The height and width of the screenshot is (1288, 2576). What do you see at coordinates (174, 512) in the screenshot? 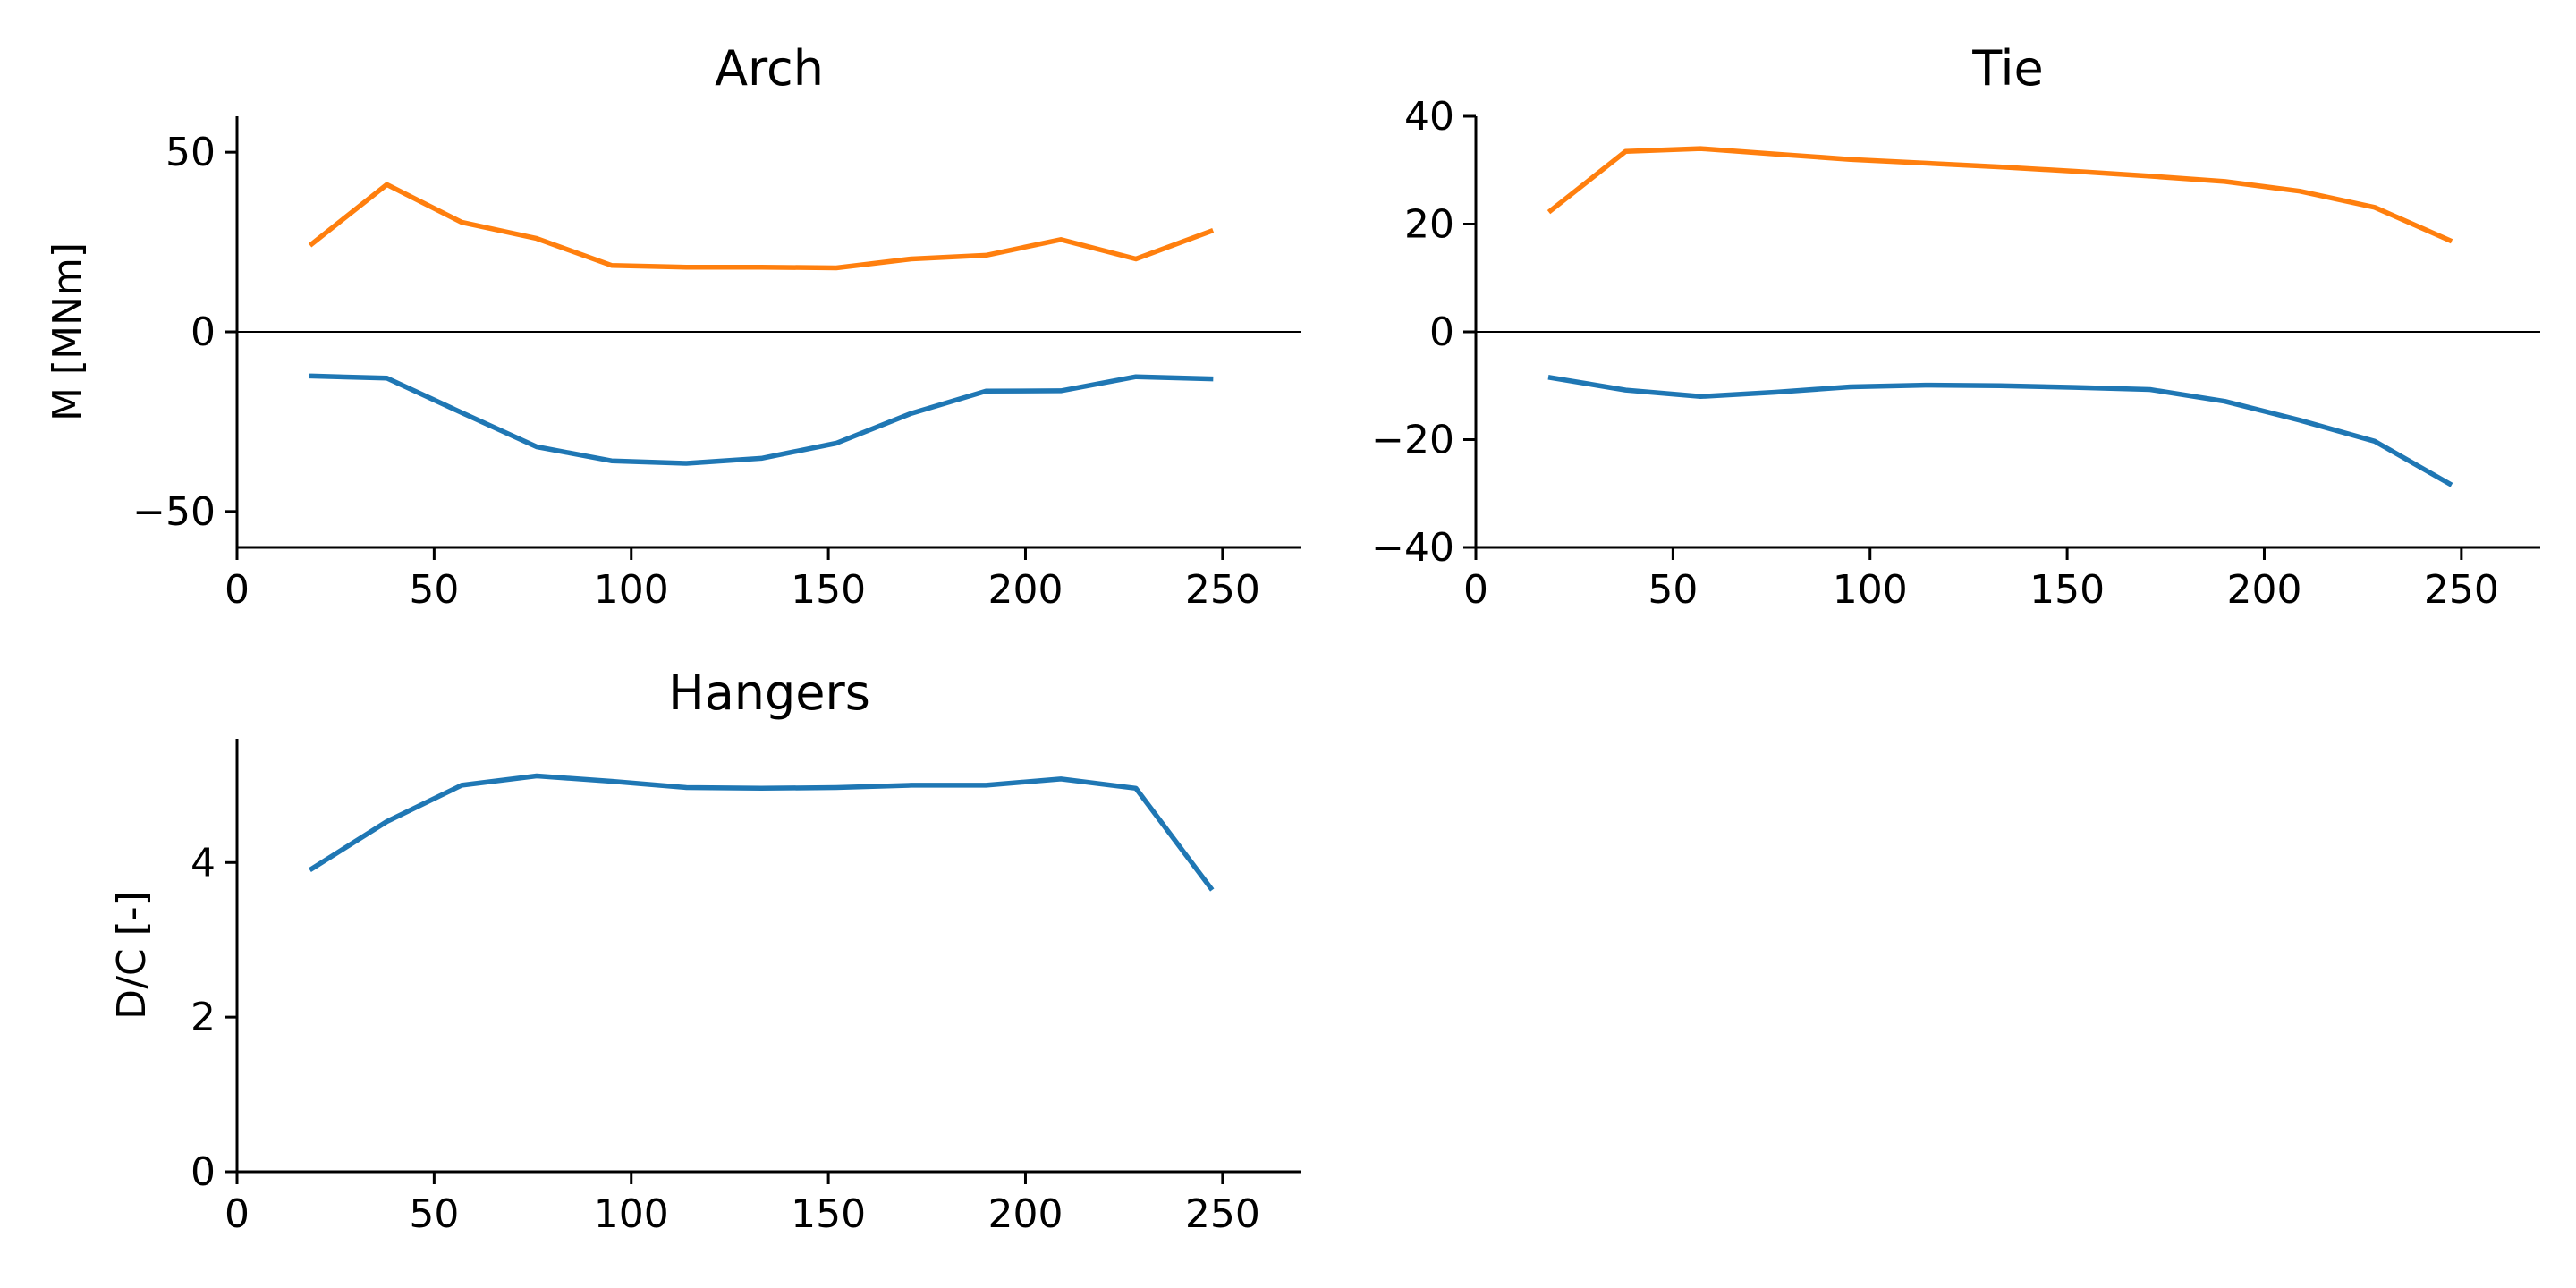
I see `y-tick-label: −50` at bounding box center [174, 512].